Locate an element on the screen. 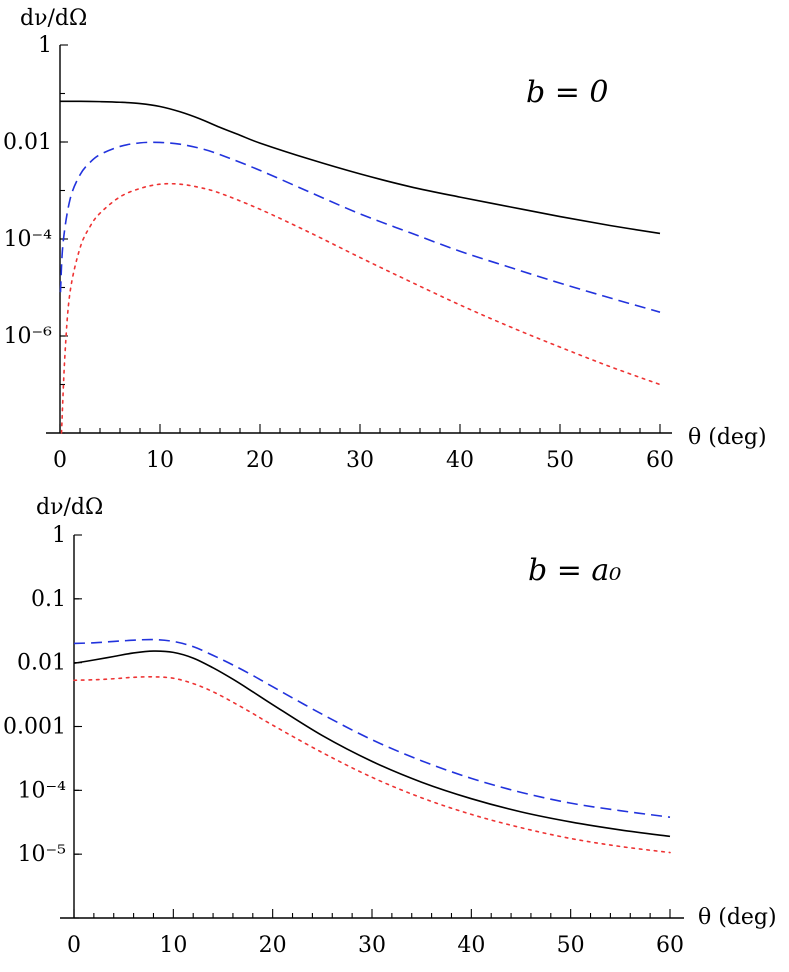  series-line-dotted is located at coordinates (372, 764).